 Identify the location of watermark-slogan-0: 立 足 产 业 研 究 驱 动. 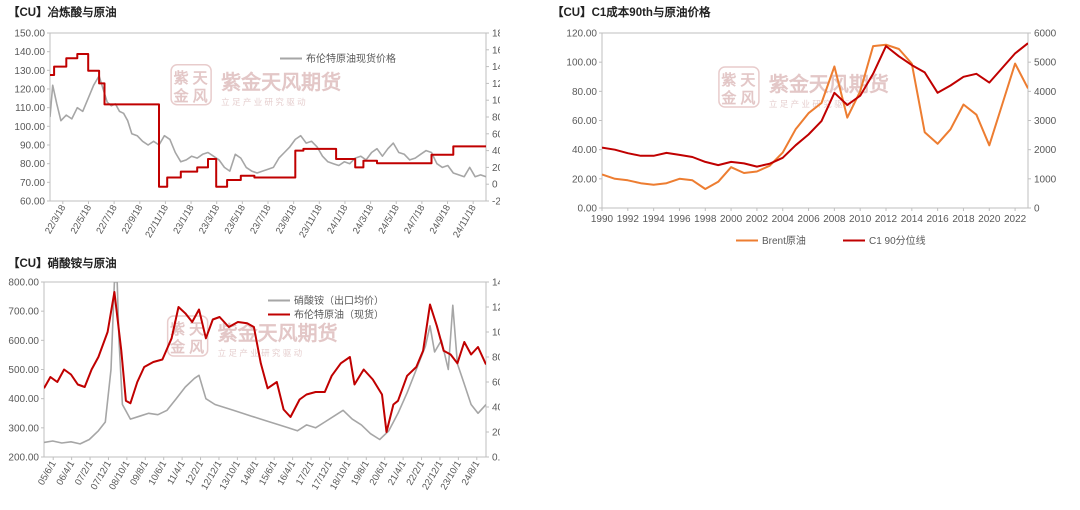
(263, 102).